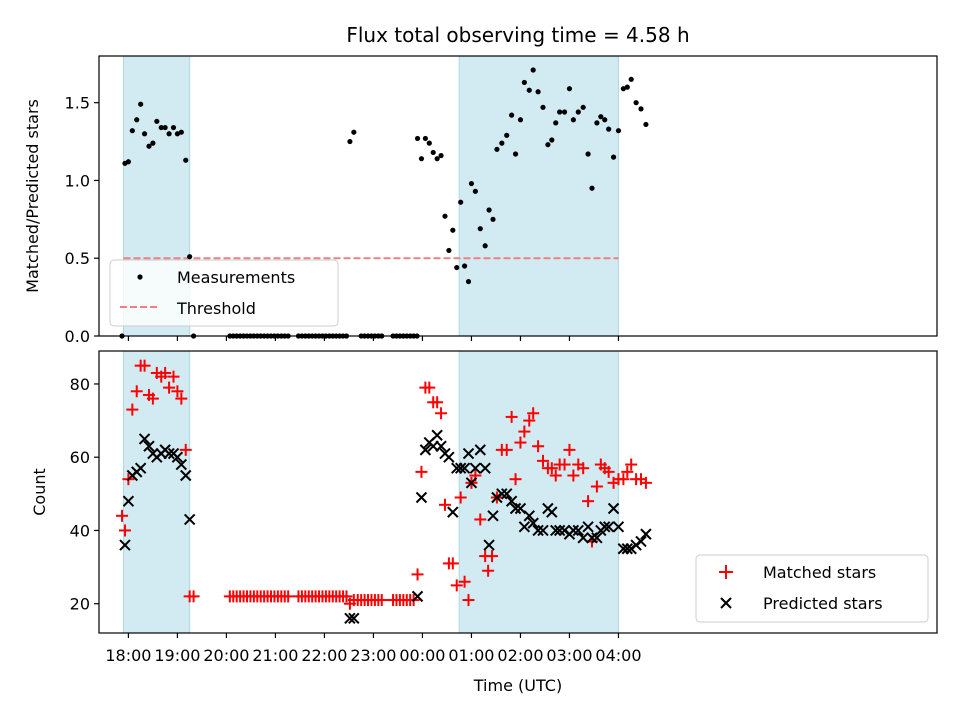 The width and height of the screenshot is (960, 720). What do you see at coordinates (226, 655) in the screenshot?
I see `time-tick-label: 20:00` at bounding box center [226, 655].